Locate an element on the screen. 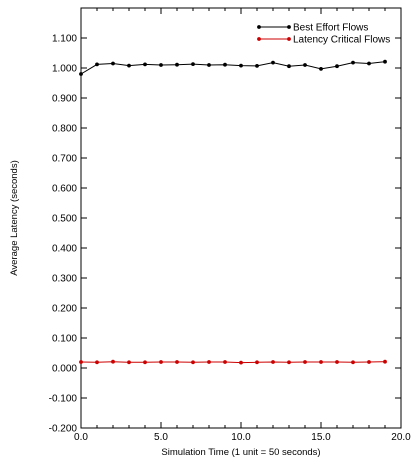 This screenshot has width=417, height=469. x-tick-label: 10.0 is located at coordinates (241, 437).